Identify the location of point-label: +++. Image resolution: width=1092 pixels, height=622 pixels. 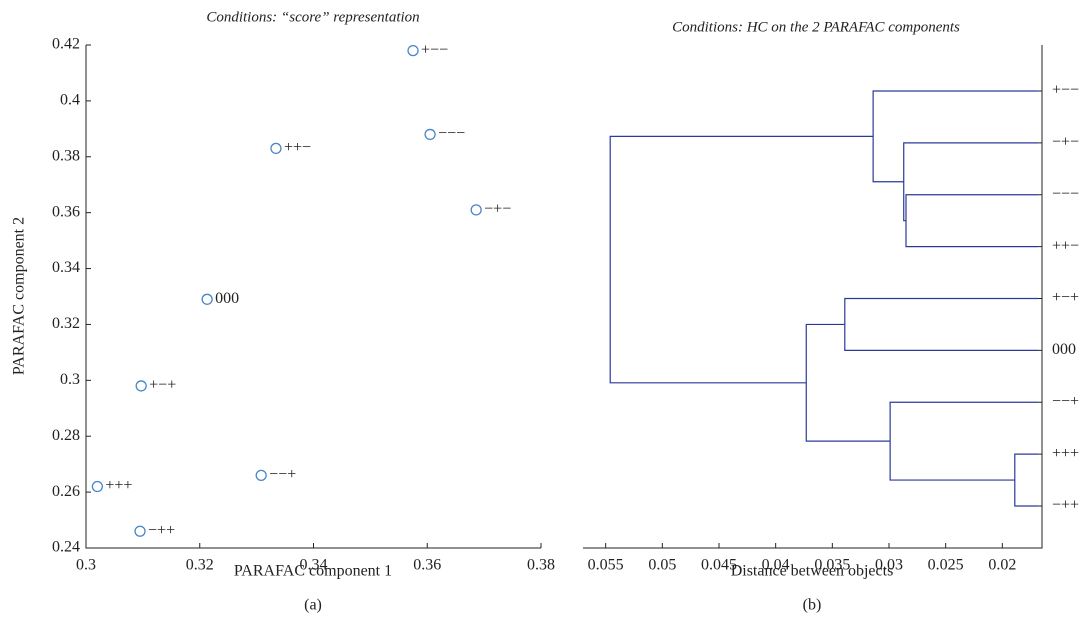
(118, 485).